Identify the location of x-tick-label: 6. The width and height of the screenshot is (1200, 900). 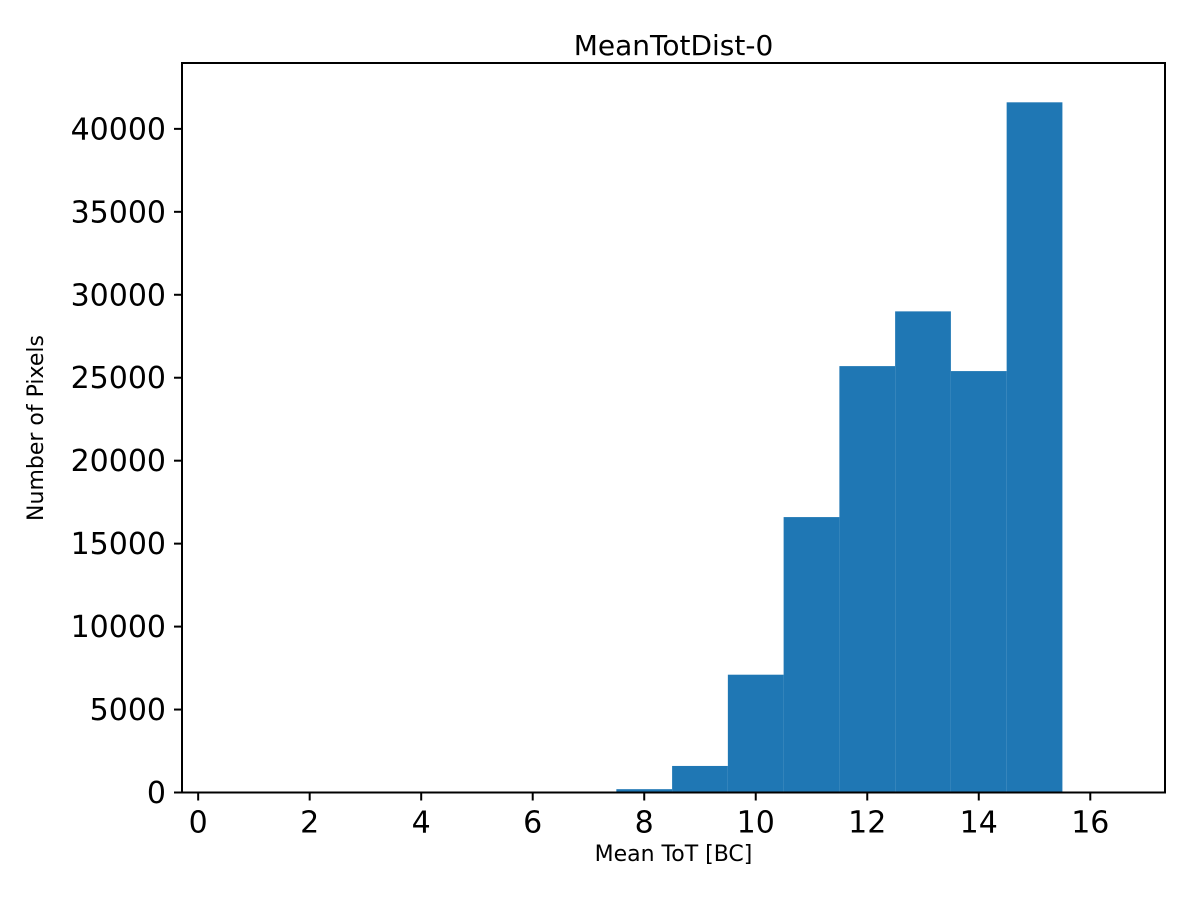
(532, 823).